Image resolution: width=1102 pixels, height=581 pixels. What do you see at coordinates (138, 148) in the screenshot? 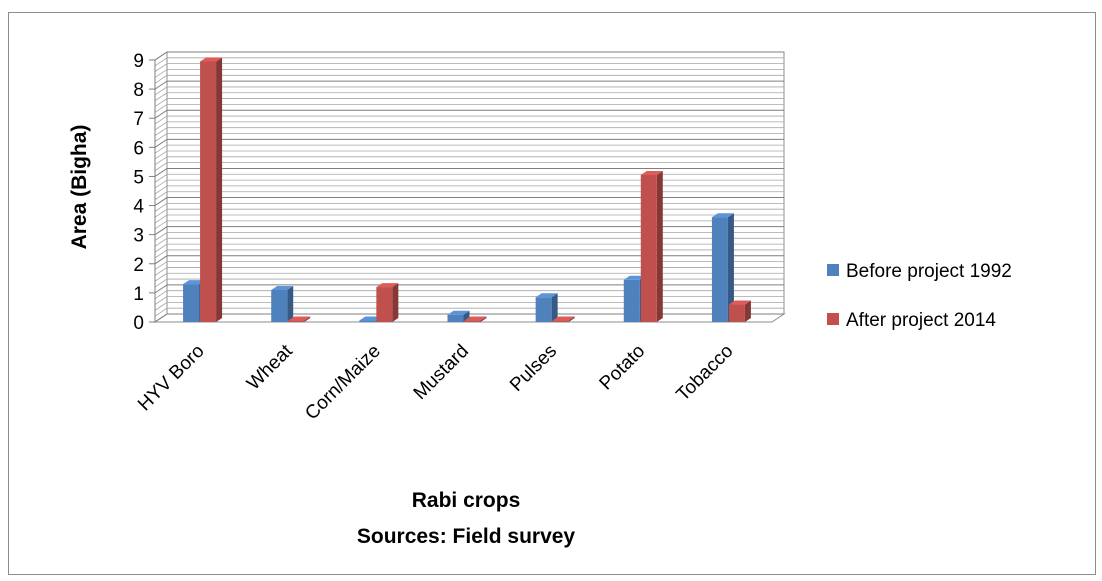
I see `y-tick-label: 6` at bounding box center [138, 148].